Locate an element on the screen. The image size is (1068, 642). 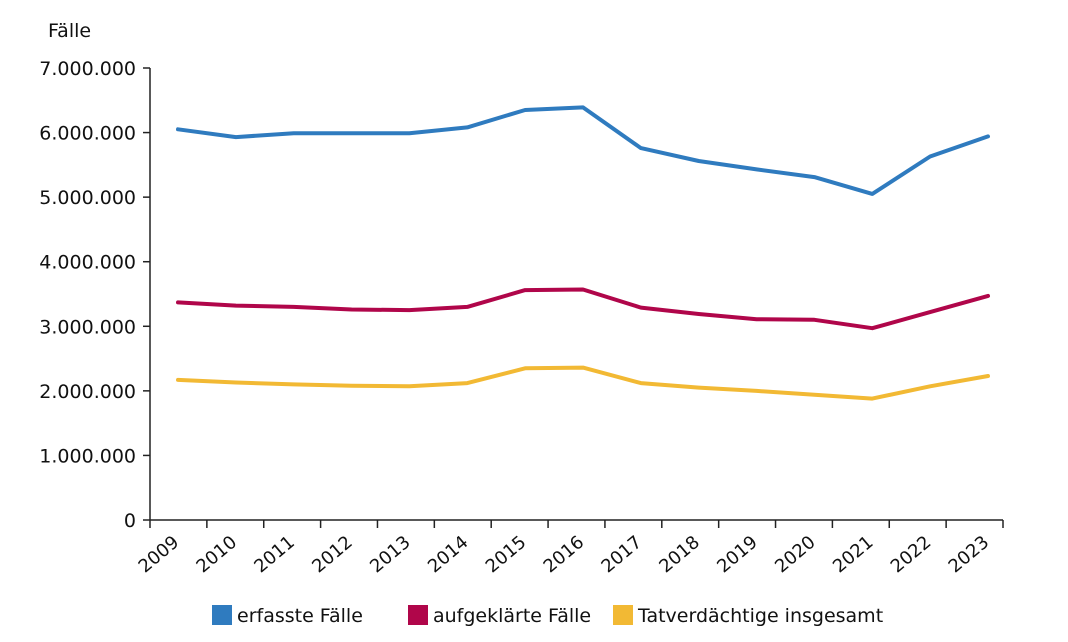
x-tick-label: 2010 is located at coordinates (216, 555).